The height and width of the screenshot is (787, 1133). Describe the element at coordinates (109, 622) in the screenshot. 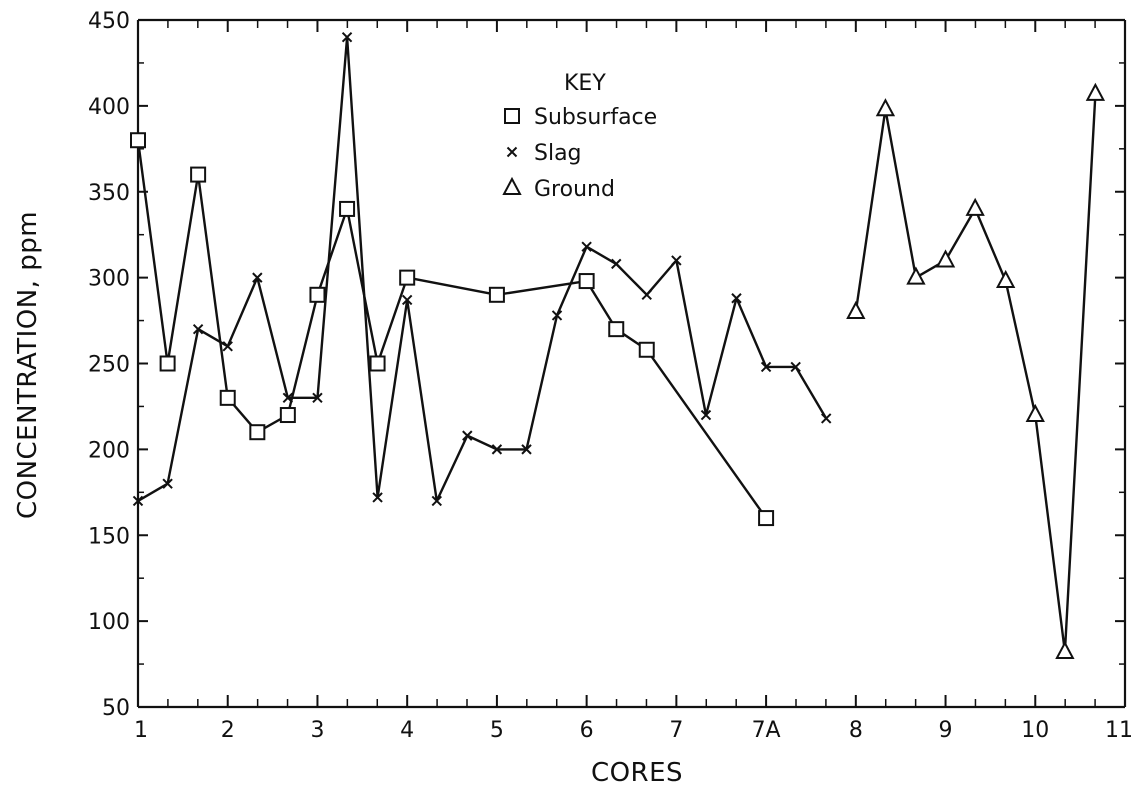

I see `y-tick-label: 100` at that location.